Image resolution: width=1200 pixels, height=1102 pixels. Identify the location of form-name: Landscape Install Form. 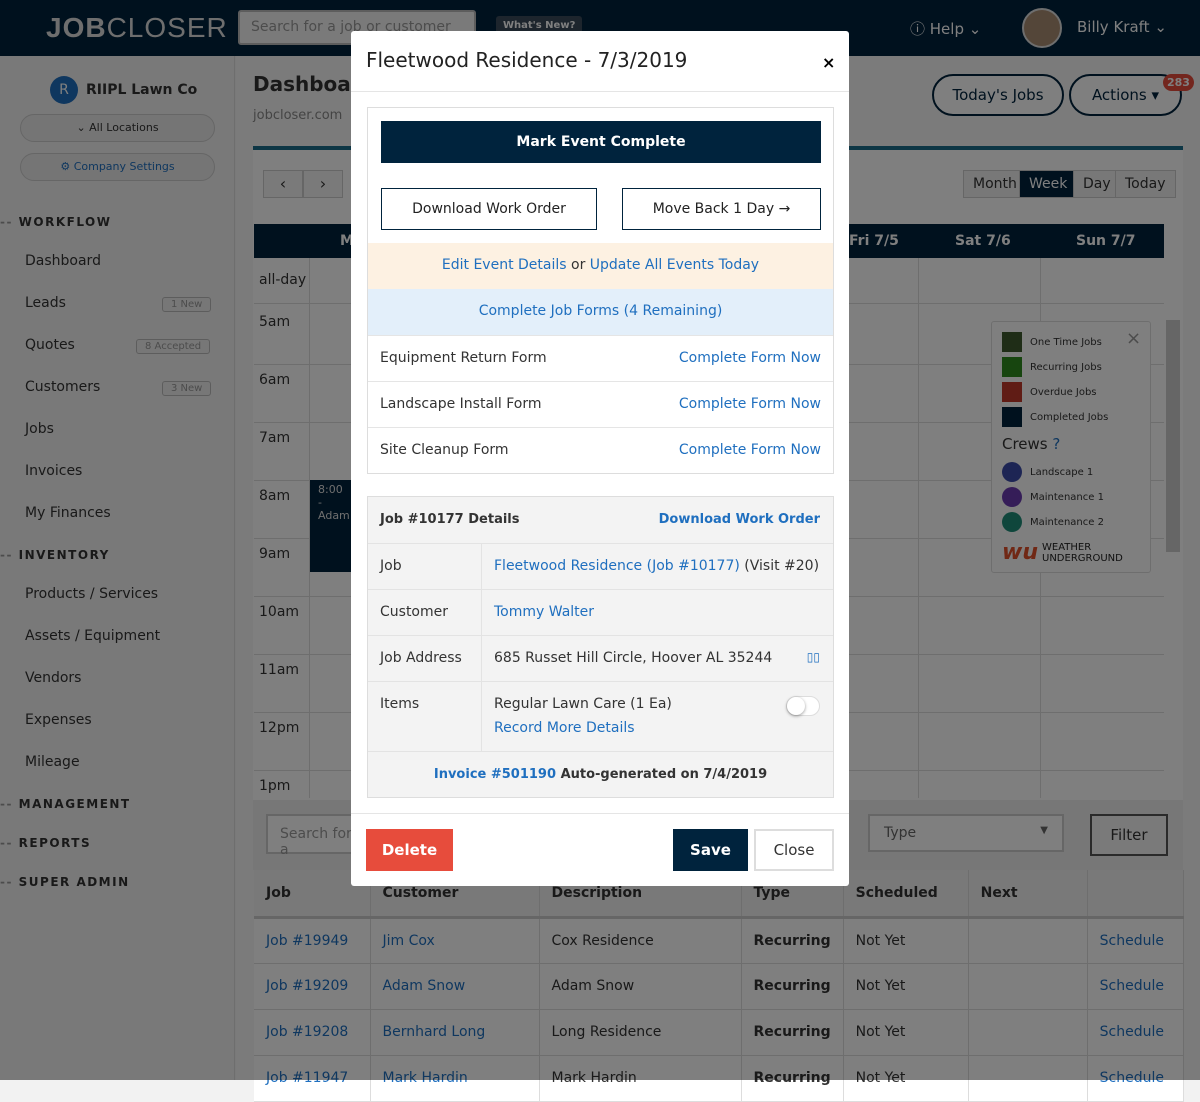
(461, 404).